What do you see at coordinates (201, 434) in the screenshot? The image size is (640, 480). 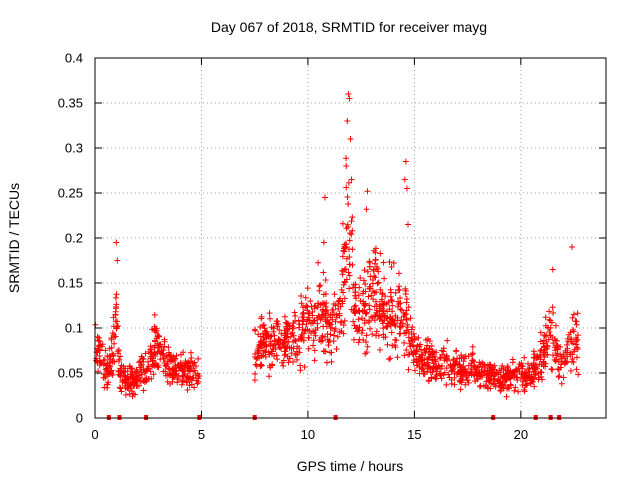 I see `x-tick-label: 5` at bounding box center [201, 434].